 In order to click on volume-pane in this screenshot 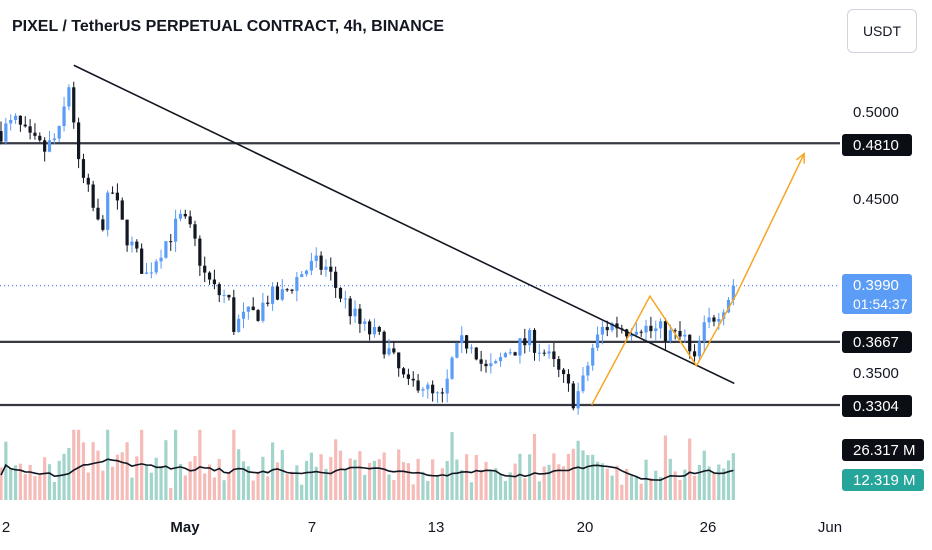, I will do `click(367, 464)`.